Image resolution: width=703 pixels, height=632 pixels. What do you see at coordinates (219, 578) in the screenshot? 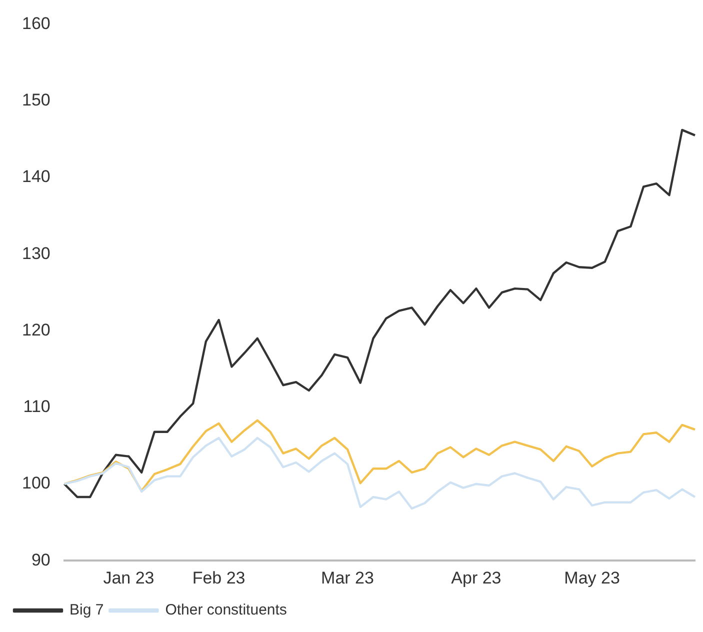
I see `x-tick-label: Feb 23` at bounding box center [219, 578].